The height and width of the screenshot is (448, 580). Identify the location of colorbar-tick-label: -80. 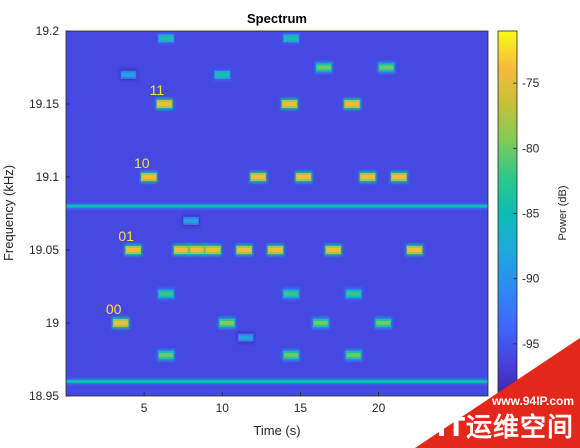
(531, 148).